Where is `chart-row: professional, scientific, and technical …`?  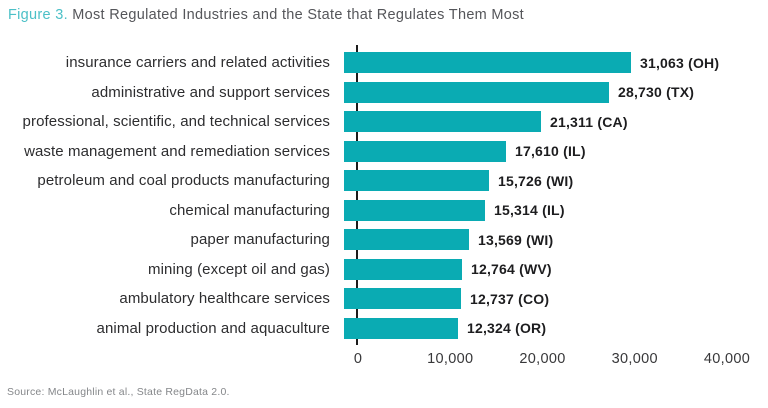 chart-row: professional, scientific, and technical … is located at coordinates (384, 122).